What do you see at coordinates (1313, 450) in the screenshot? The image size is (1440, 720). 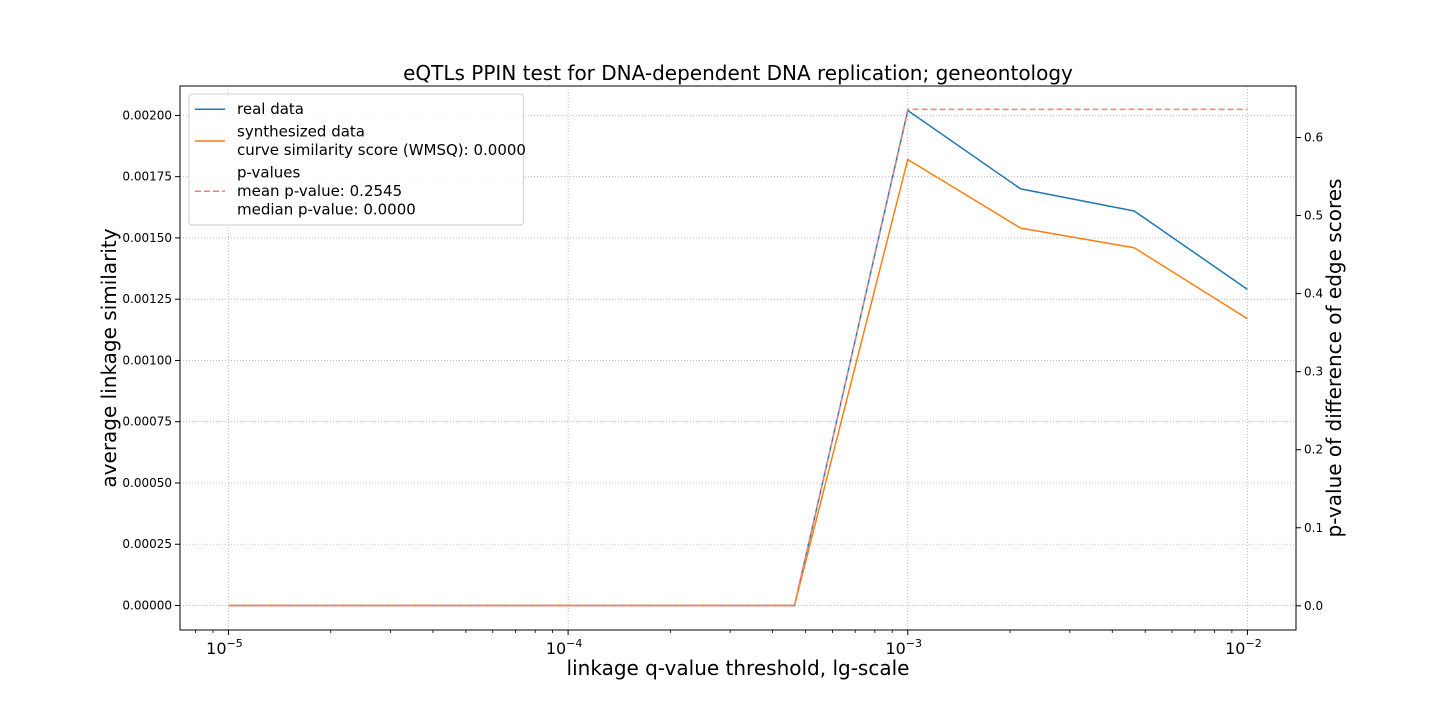 I see `y2-tick-label: 0.2` at bounding box center [1313, 450].